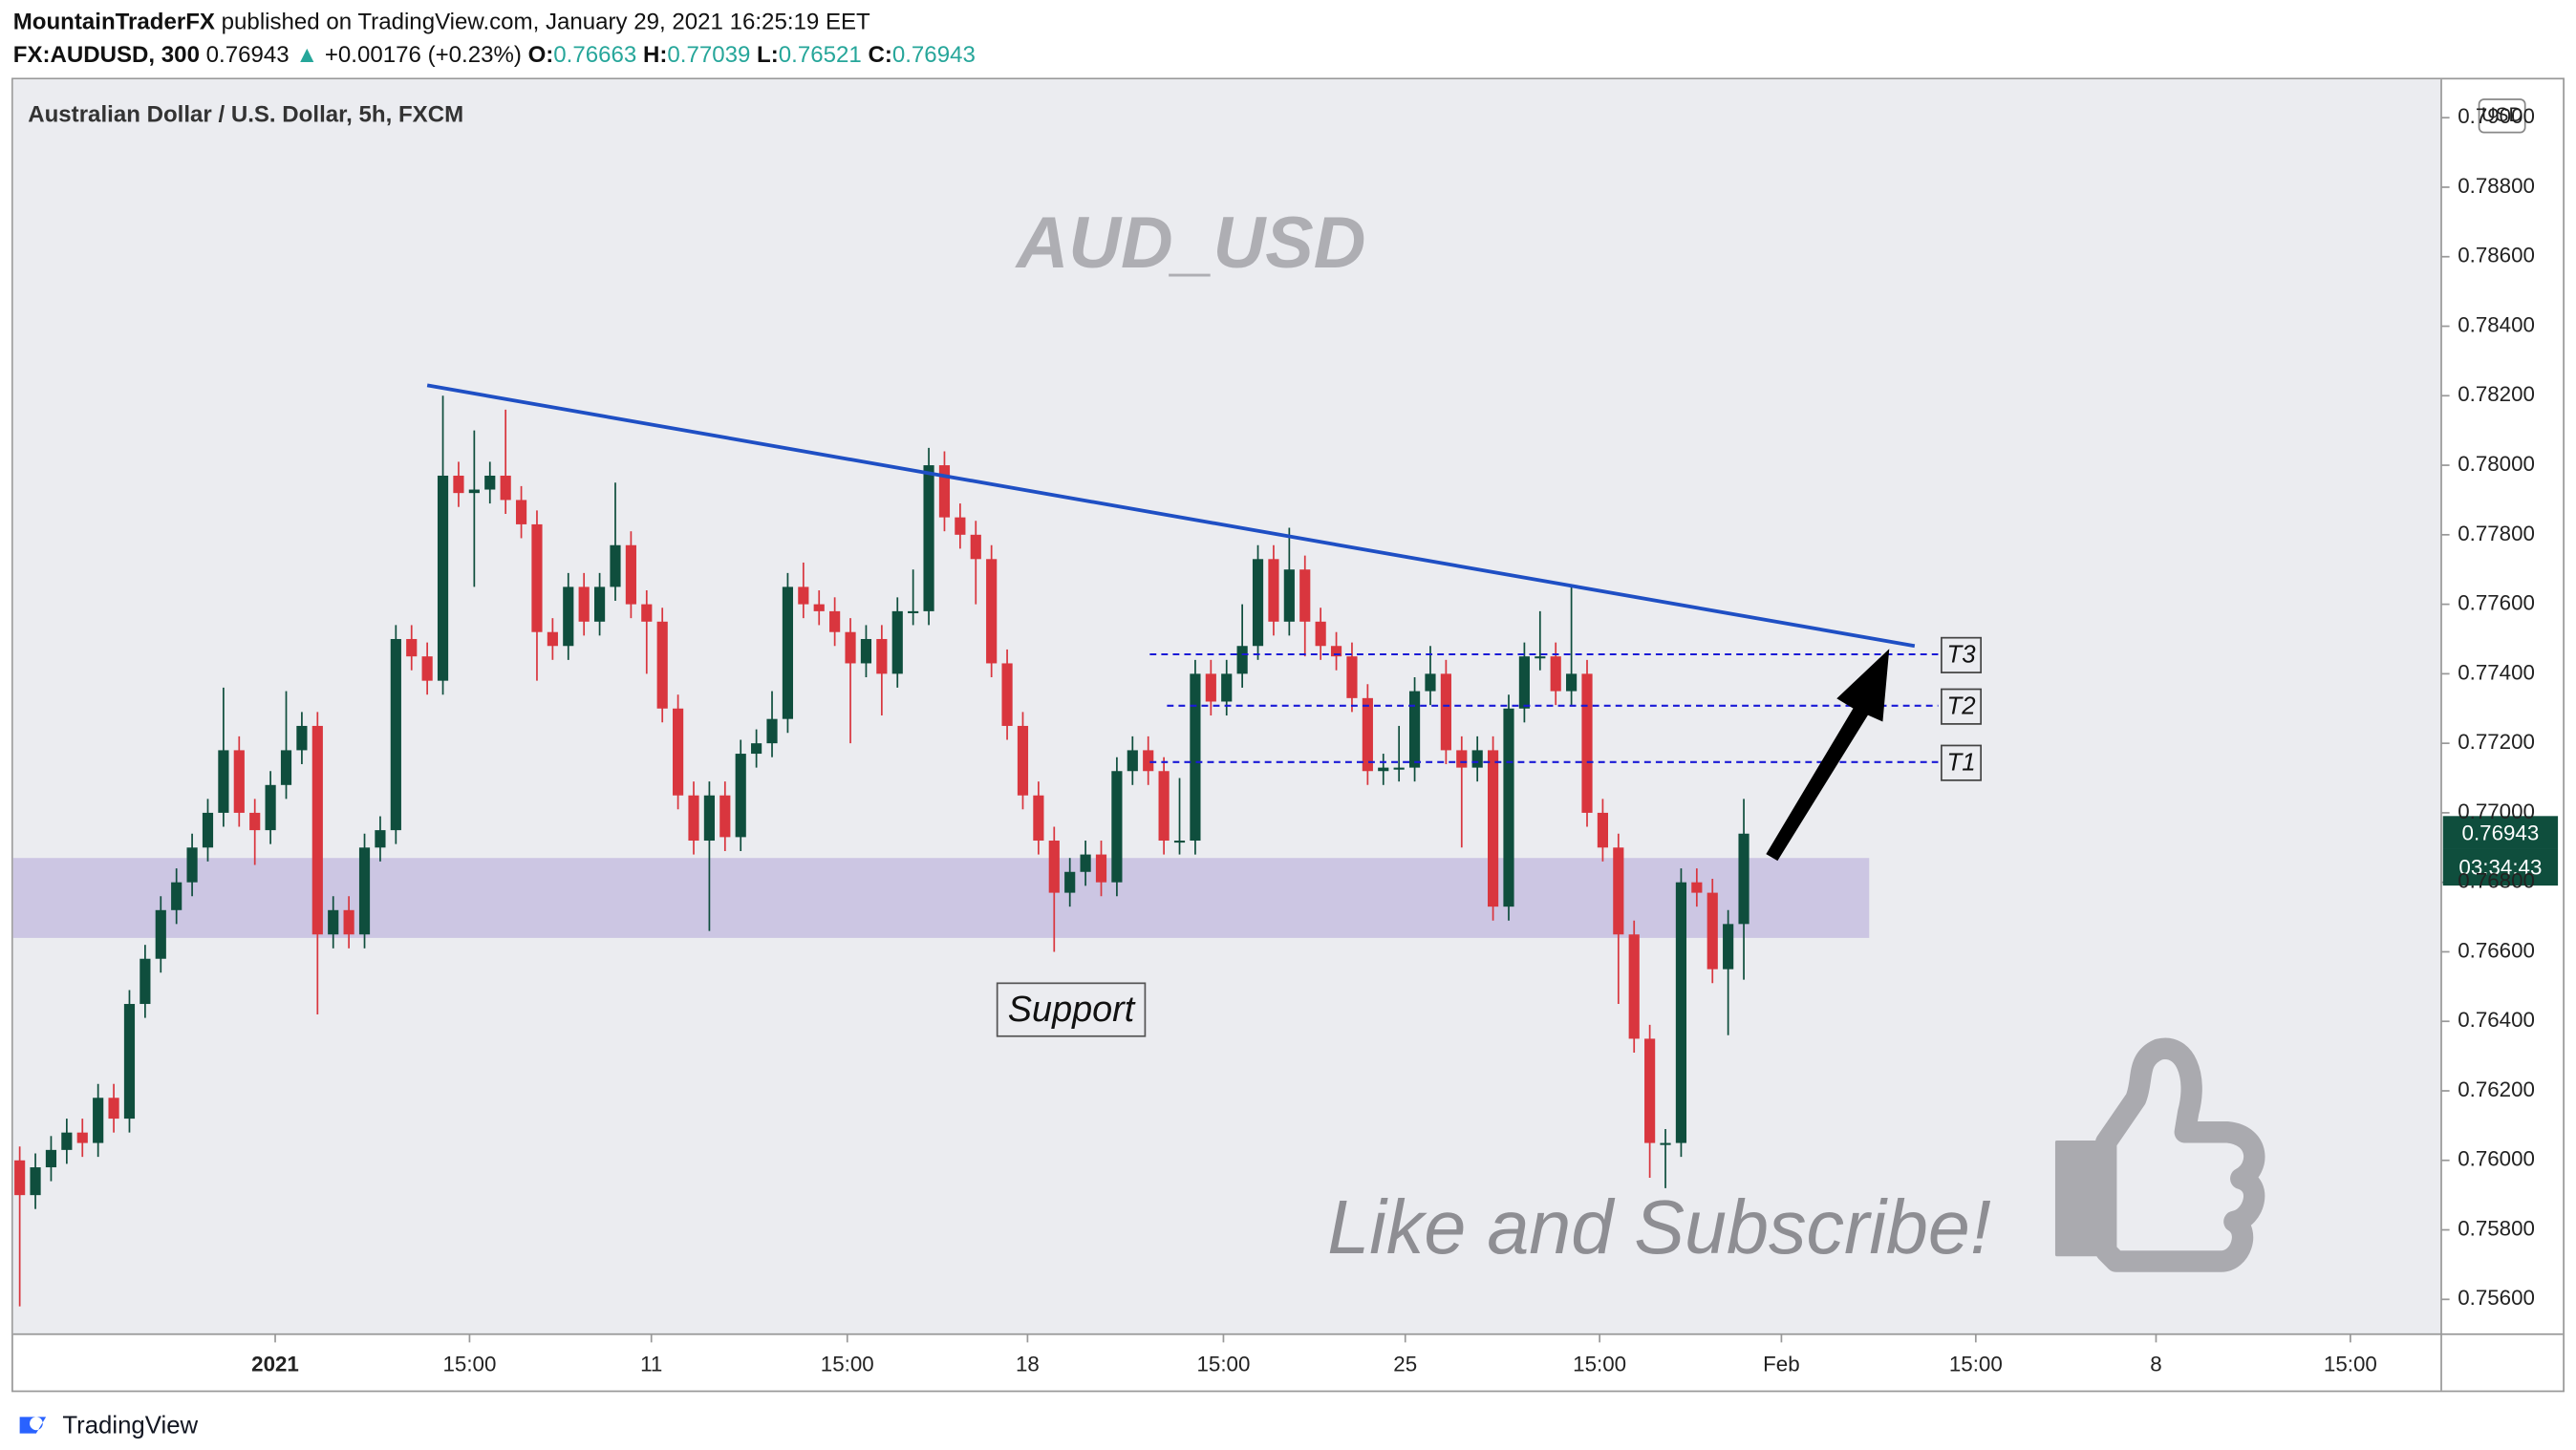 The height and width of the screenshot is (1450, 2576). Describe the element at coordinates (2496, 881) in the screenshot. I see `y-tick-label: 0.76800` at that location.